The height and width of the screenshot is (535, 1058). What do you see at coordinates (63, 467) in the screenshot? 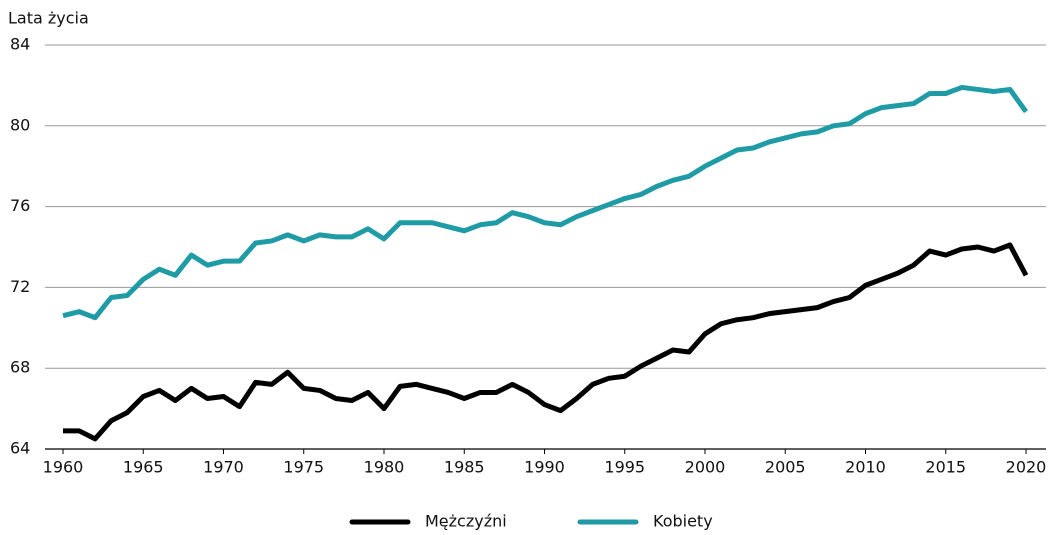
I see `x-tick-label: 1960` at bounding box center [63, 467].